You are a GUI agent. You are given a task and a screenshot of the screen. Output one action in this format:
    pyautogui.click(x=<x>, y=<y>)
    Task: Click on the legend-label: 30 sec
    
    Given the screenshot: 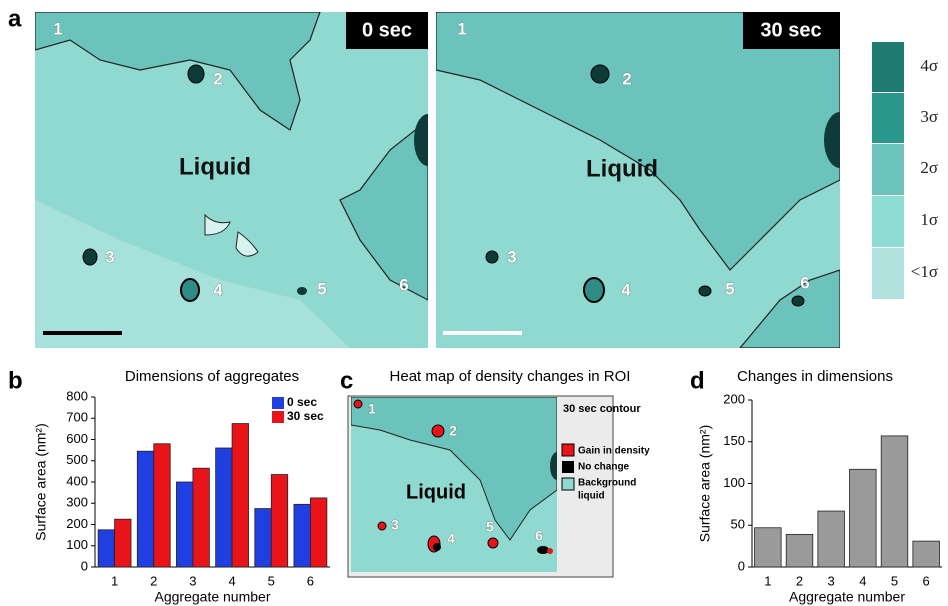 What is the action you would take?
    pyautogui.click(x=305, y=416)
    